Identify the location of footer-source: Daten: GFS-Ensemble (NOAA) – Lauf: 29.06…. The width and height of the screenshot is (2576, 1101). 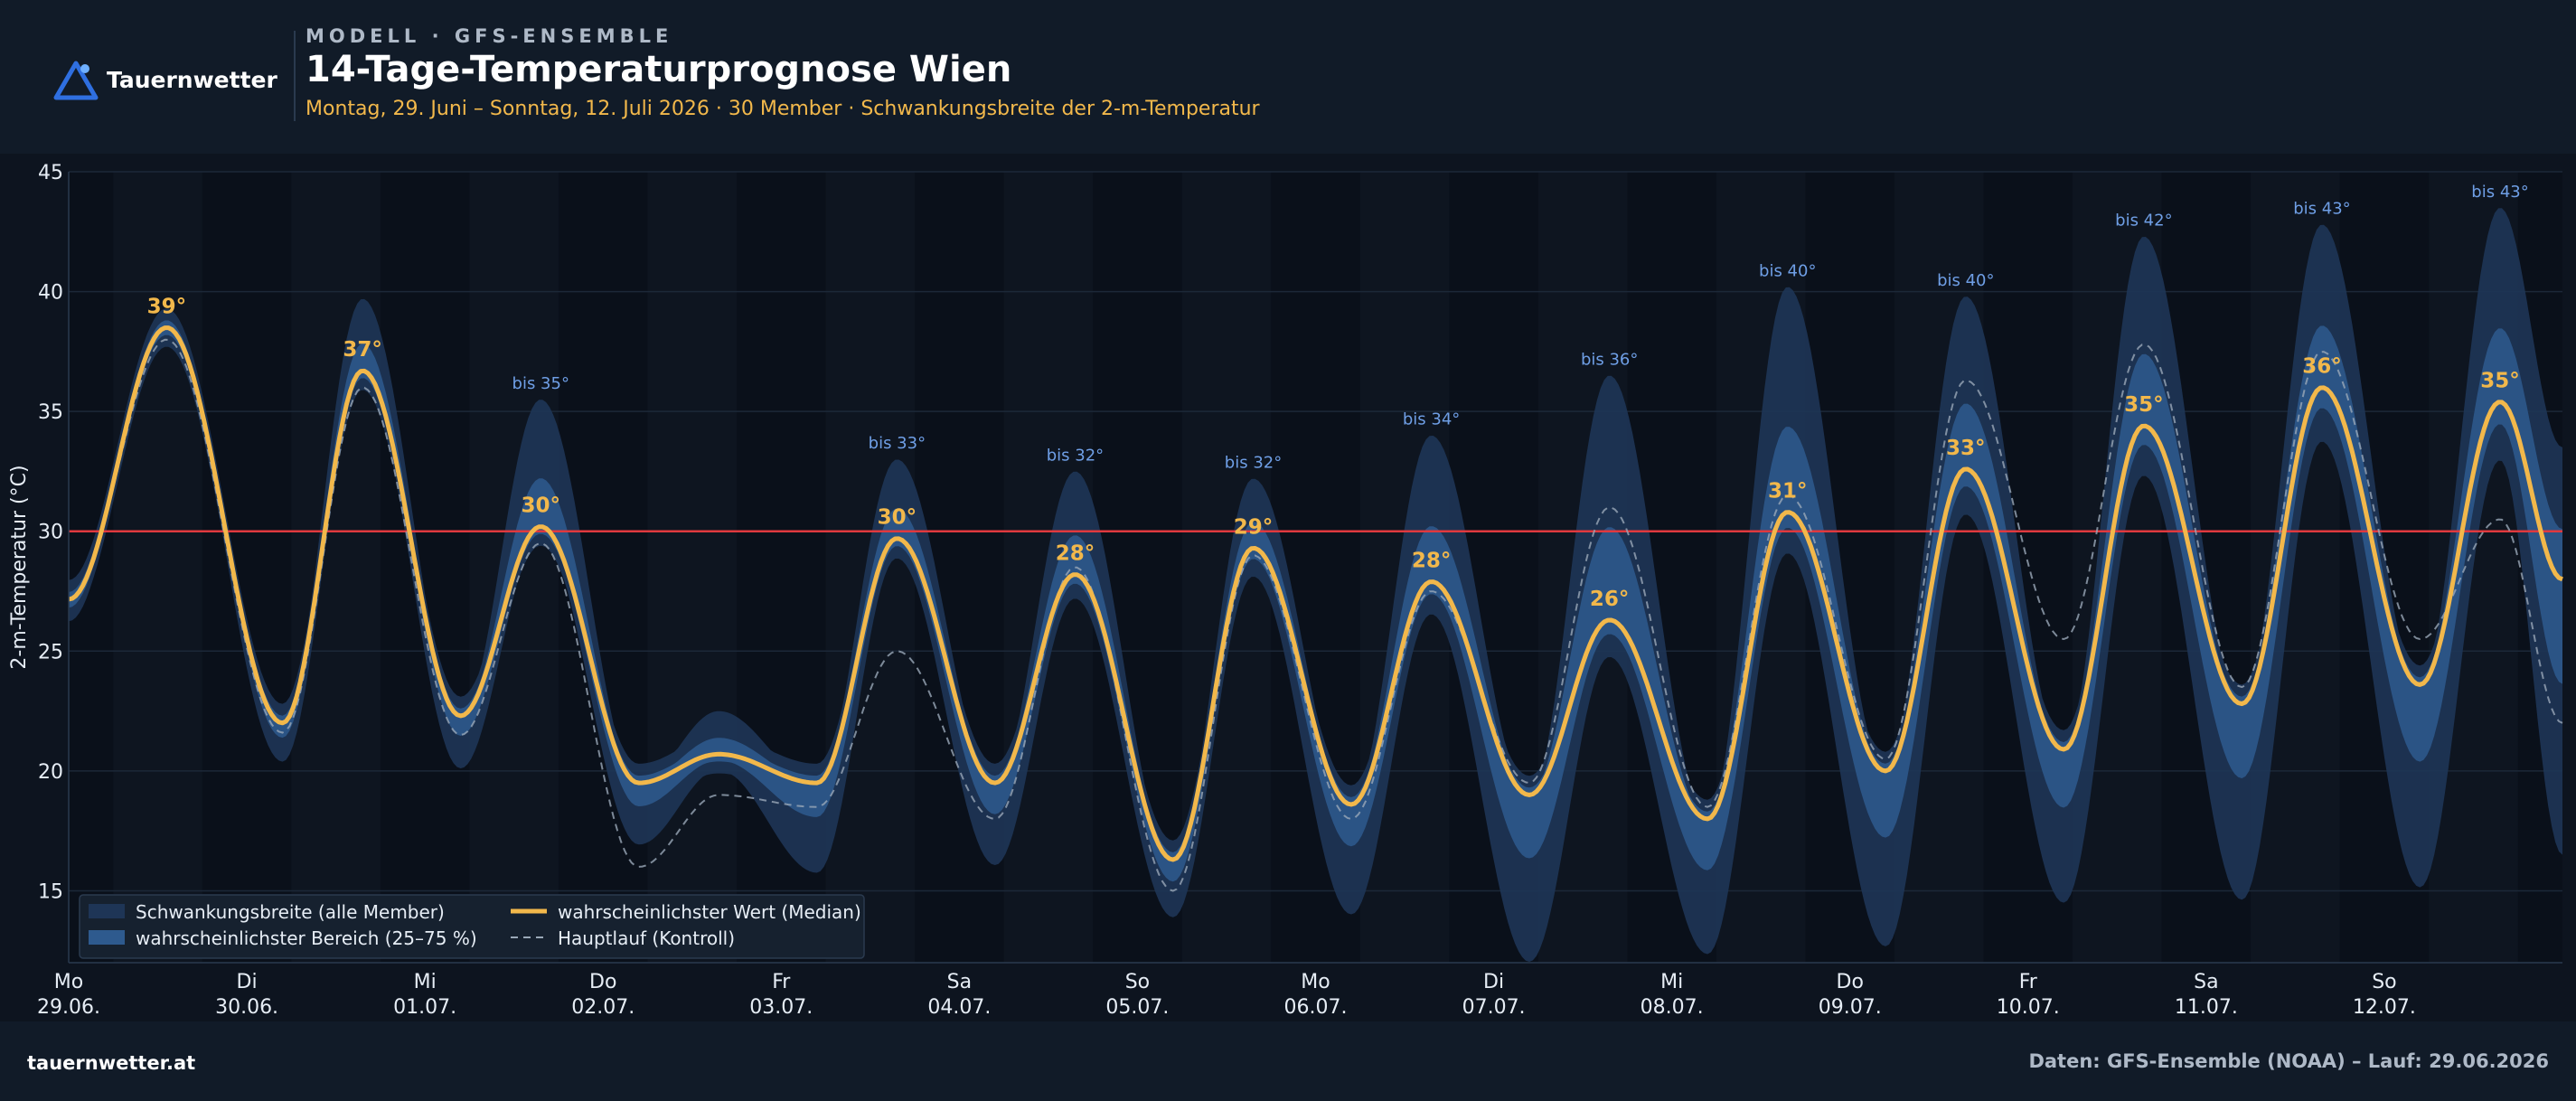
(2289, 1061).